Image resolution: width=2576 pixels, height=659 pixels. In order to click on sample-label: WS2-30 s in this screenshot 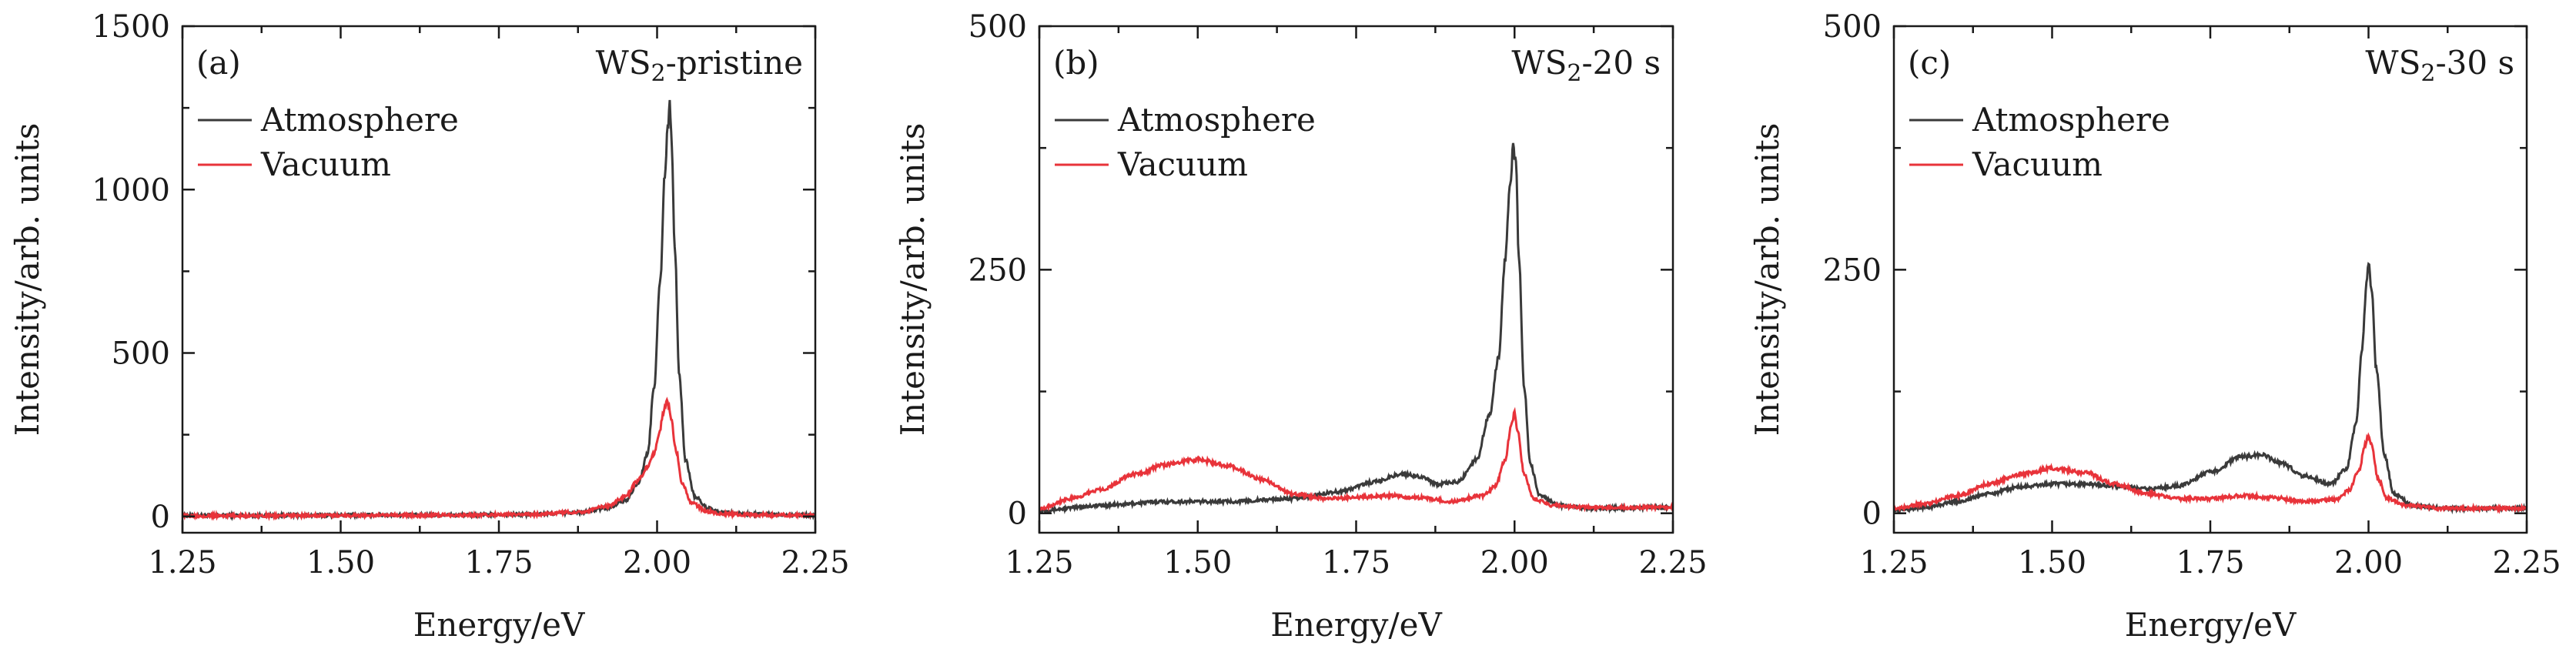, I will do `click(2439, 65)`.